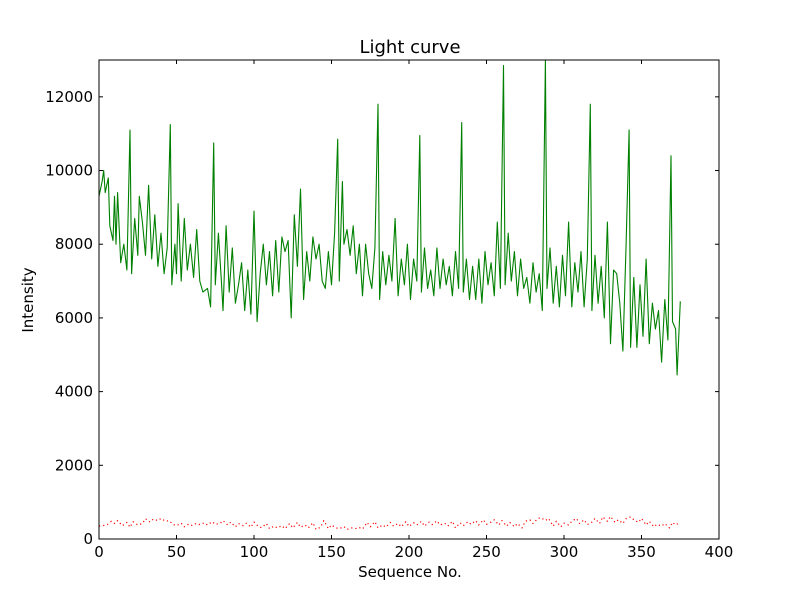 The image size is (800, 600). Describe the element at coordinates (74, 244) in the screenshot. I see `y-tick-label: 8000` at that location.